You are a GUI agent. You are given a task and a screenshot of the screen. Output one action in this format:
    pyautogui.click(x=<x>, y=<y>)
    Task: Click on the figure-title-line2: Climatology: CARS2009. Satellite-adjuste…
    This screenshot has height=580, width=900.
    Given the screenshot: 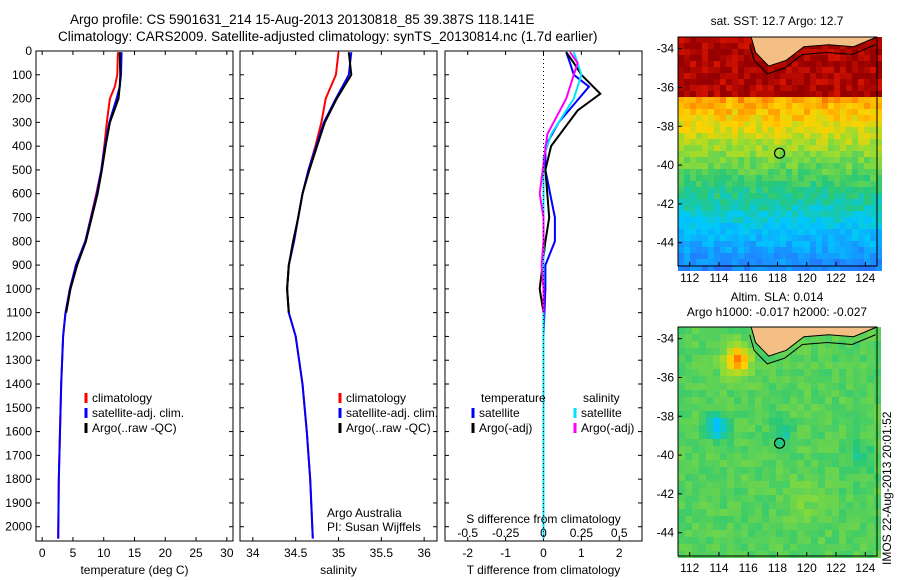 What is the action you would take?
    pyautogui.click(x=328, y=36)
    